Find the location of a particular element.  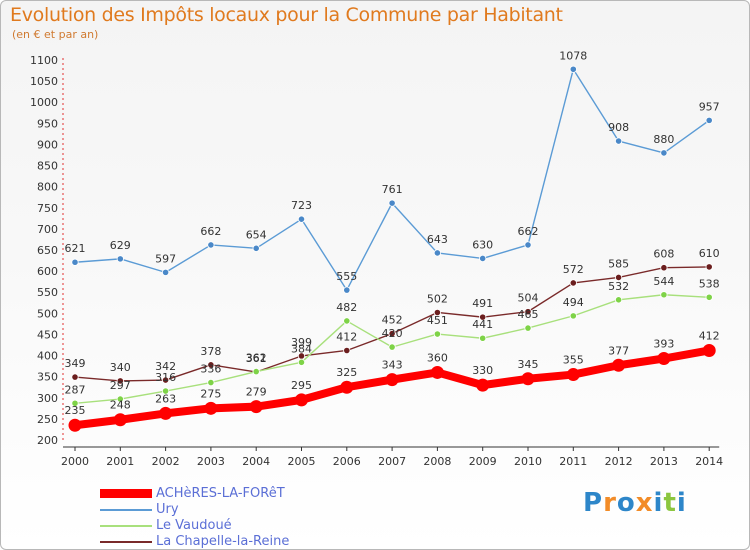

data-label: 378 is located at coordinates (210, 351).